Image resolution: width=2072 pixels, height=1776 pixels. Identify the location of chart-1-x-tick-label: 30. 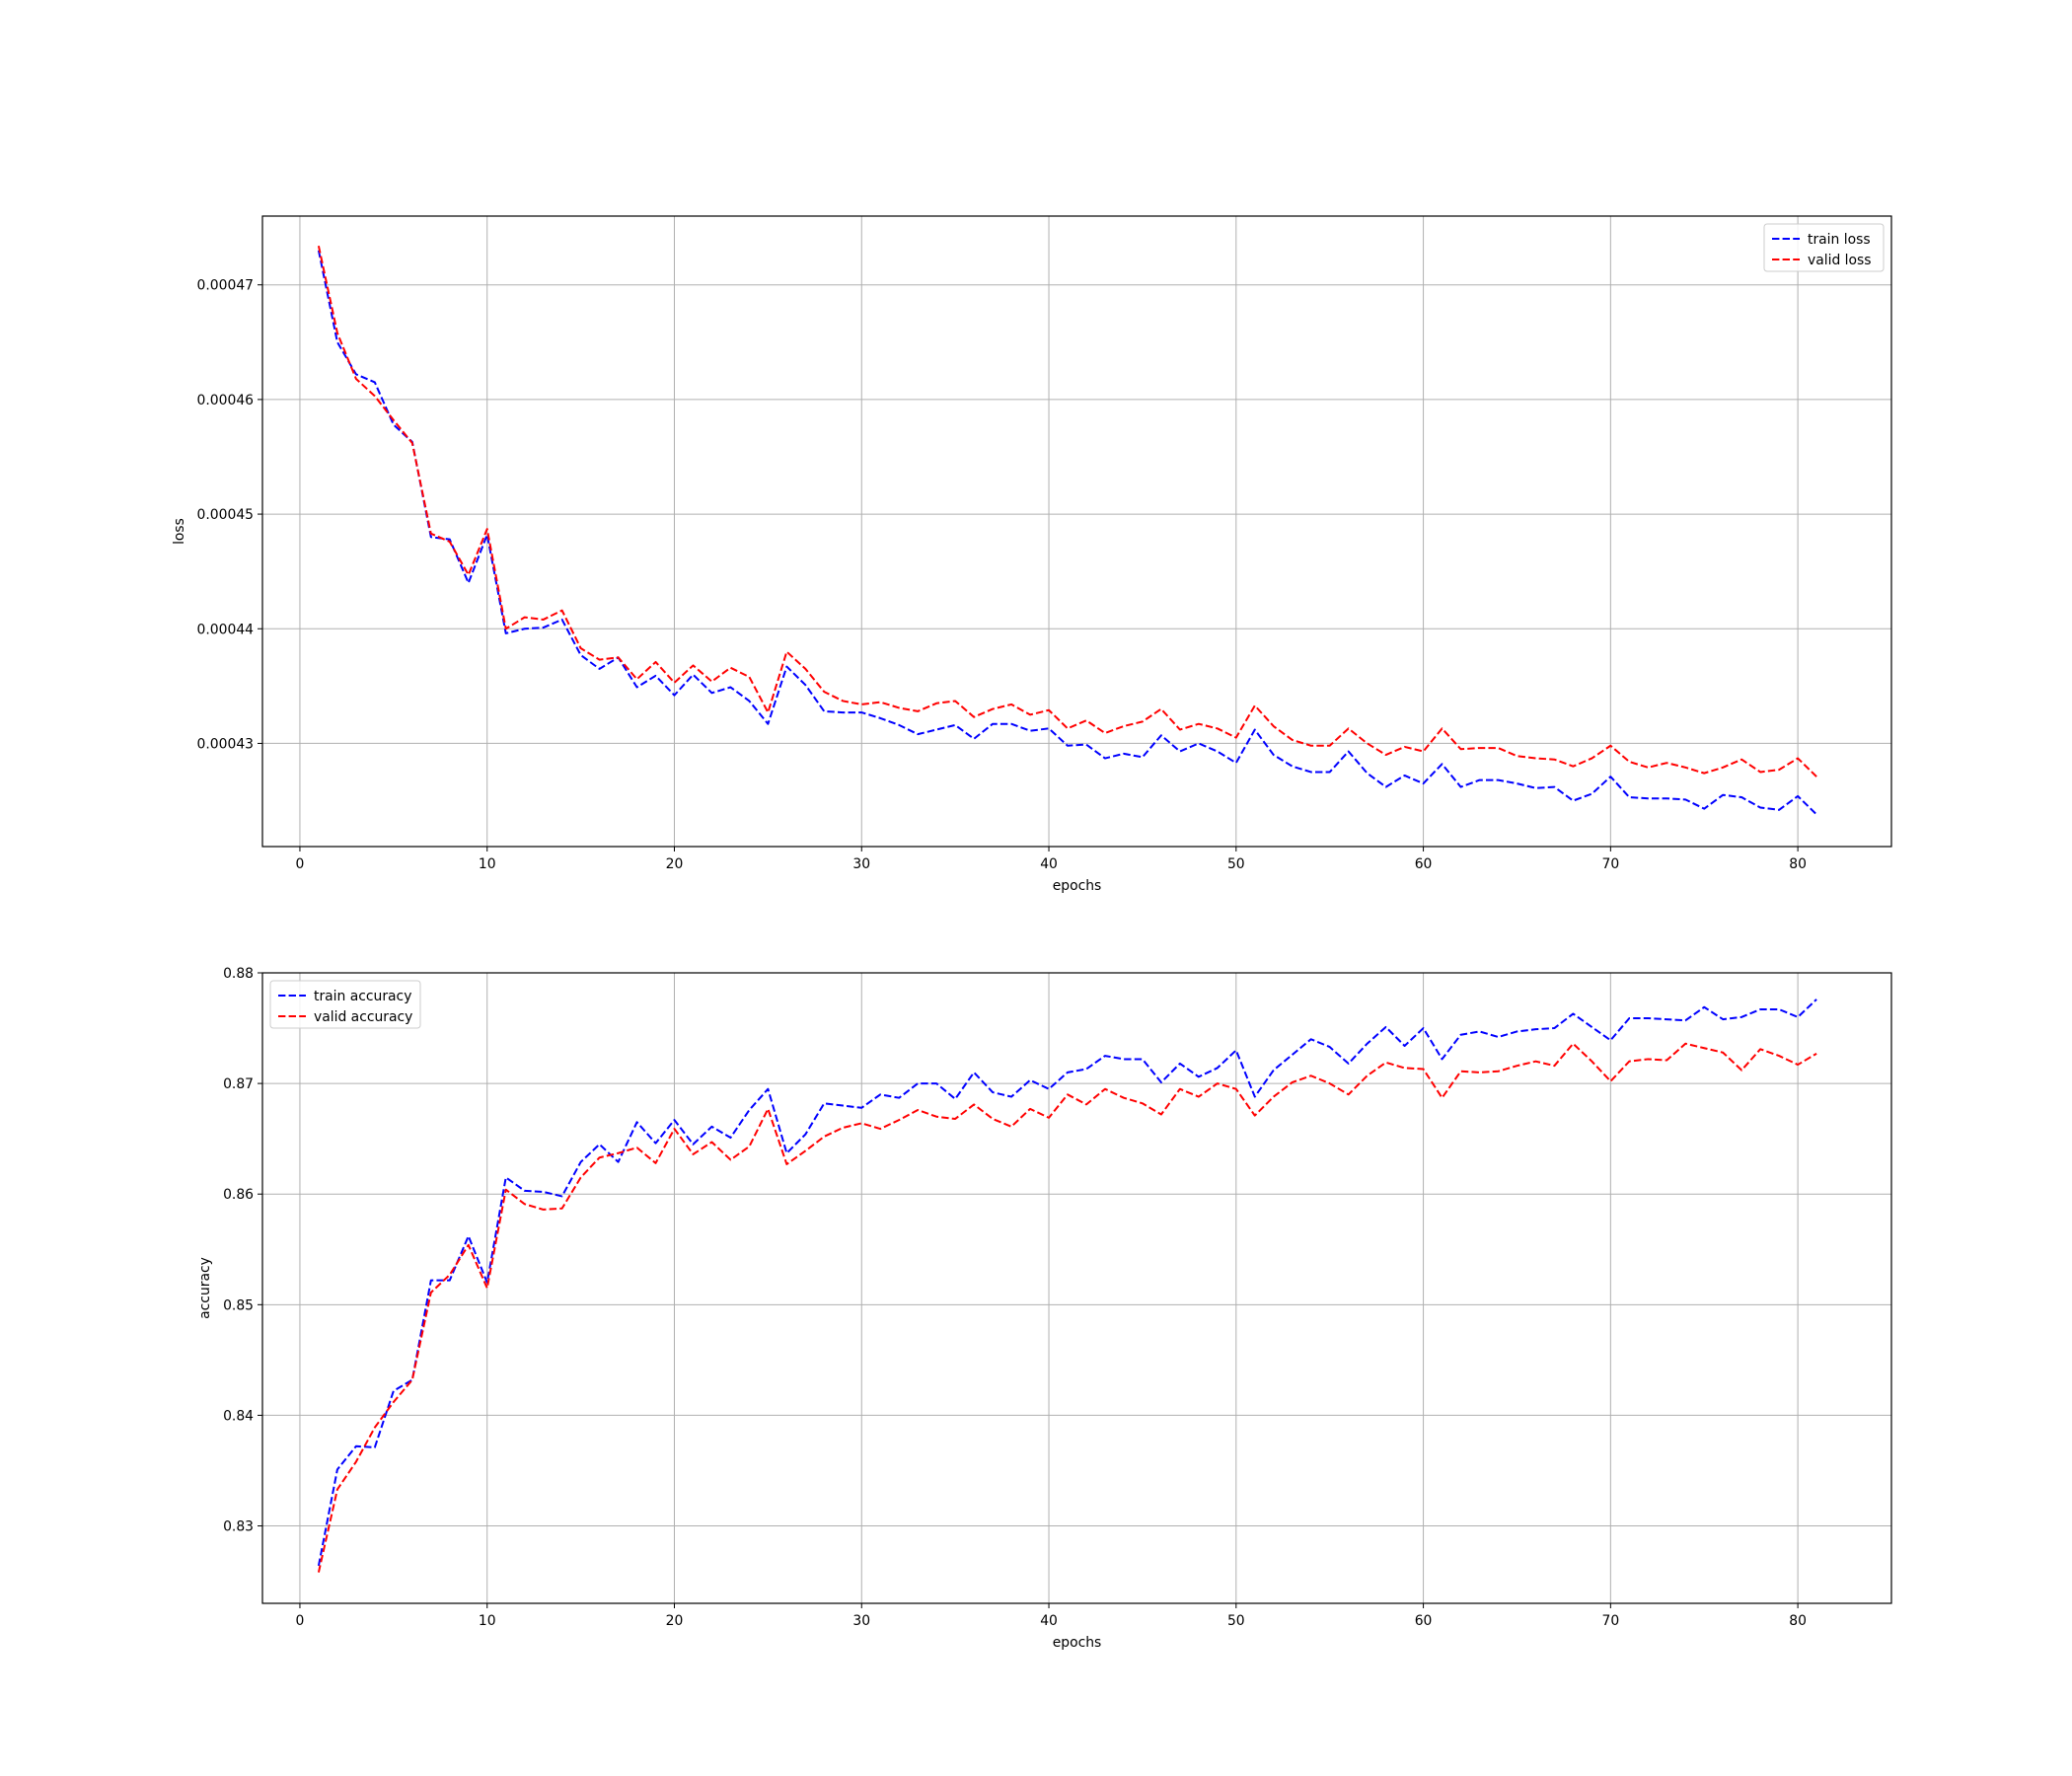
(861, 1621).